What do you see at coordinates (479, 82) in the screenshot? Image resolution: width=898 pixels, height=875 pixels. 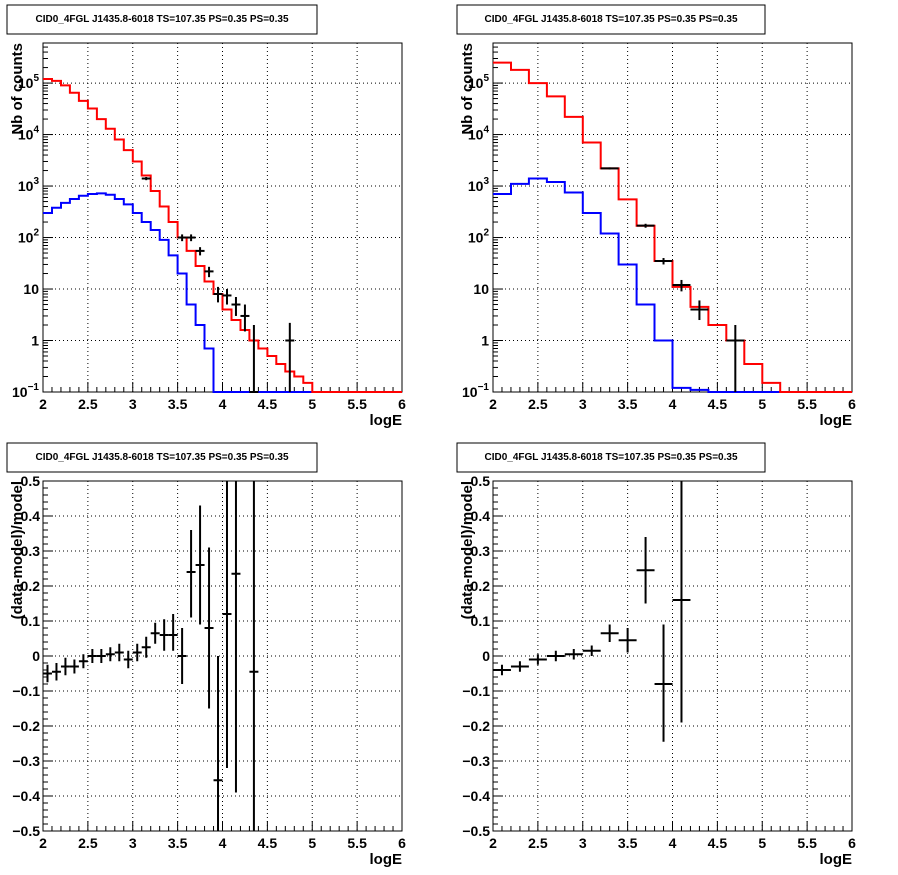 I see `y-tick-label: 10⁵` at bounding box center [479, 82].